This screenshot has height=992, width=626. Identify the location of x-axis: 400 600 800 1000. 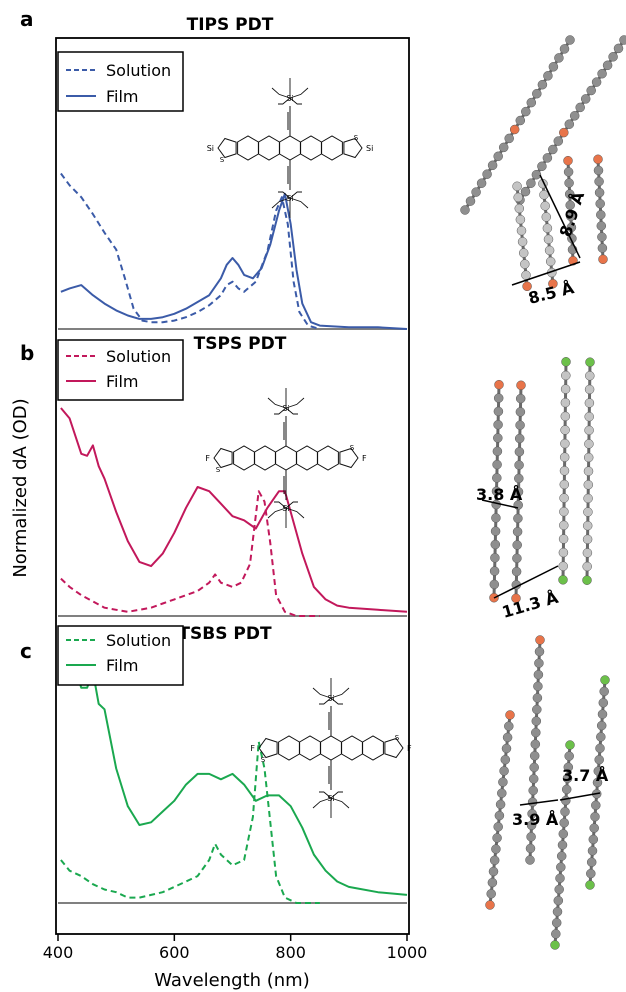
(235, 948).